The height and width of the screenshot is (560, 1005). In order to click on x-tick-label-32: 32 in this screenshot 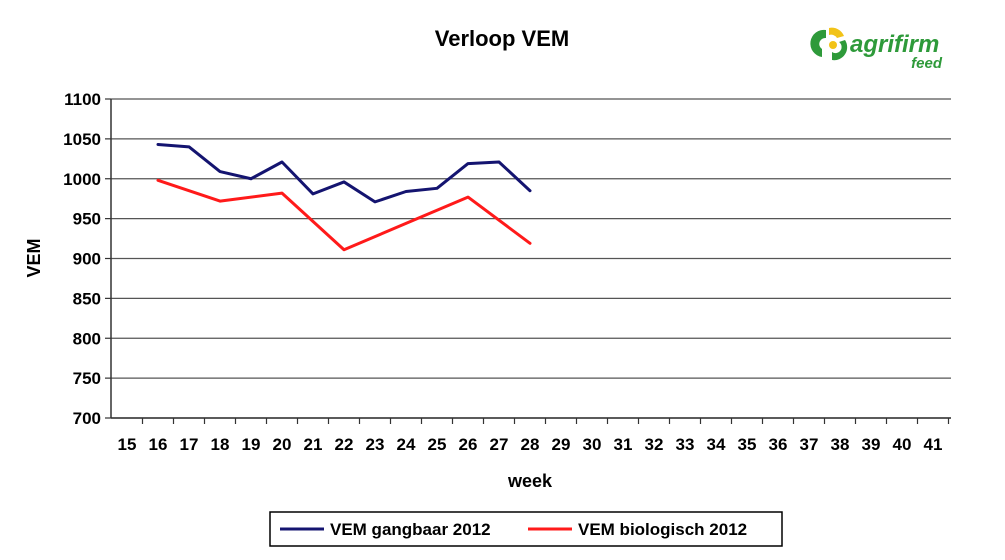, I will do `click(654, 444)`.